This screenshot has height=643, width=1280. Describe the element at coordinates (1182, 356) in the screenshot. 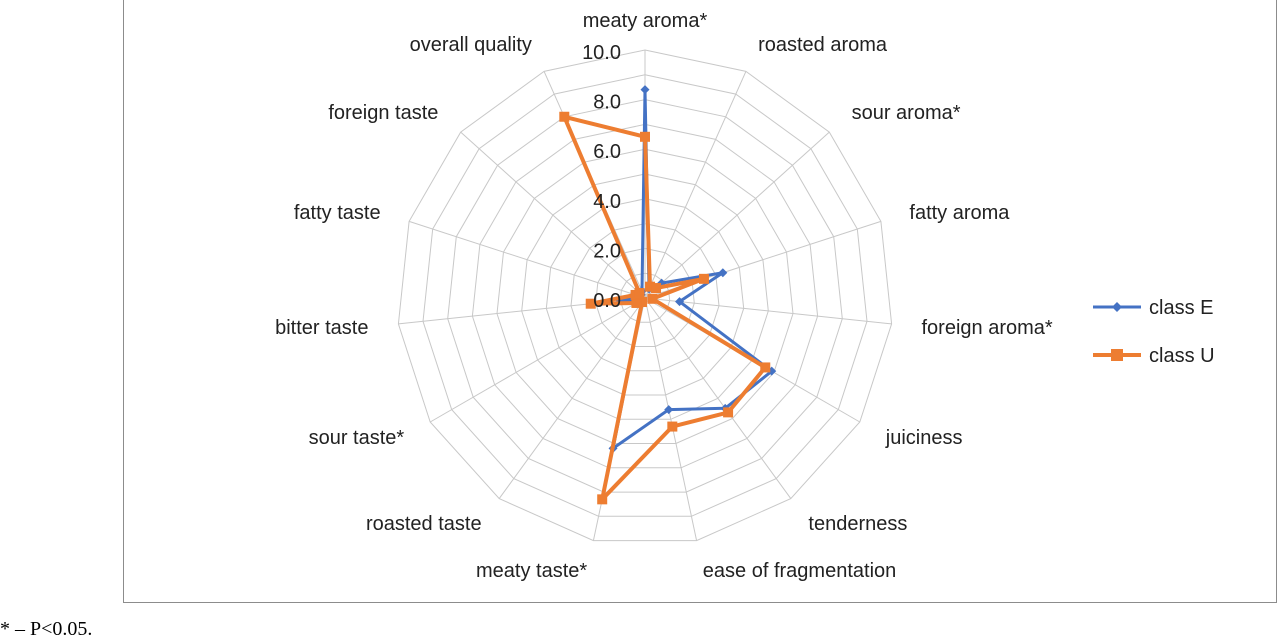

I see `legend-label: class U` at that location.